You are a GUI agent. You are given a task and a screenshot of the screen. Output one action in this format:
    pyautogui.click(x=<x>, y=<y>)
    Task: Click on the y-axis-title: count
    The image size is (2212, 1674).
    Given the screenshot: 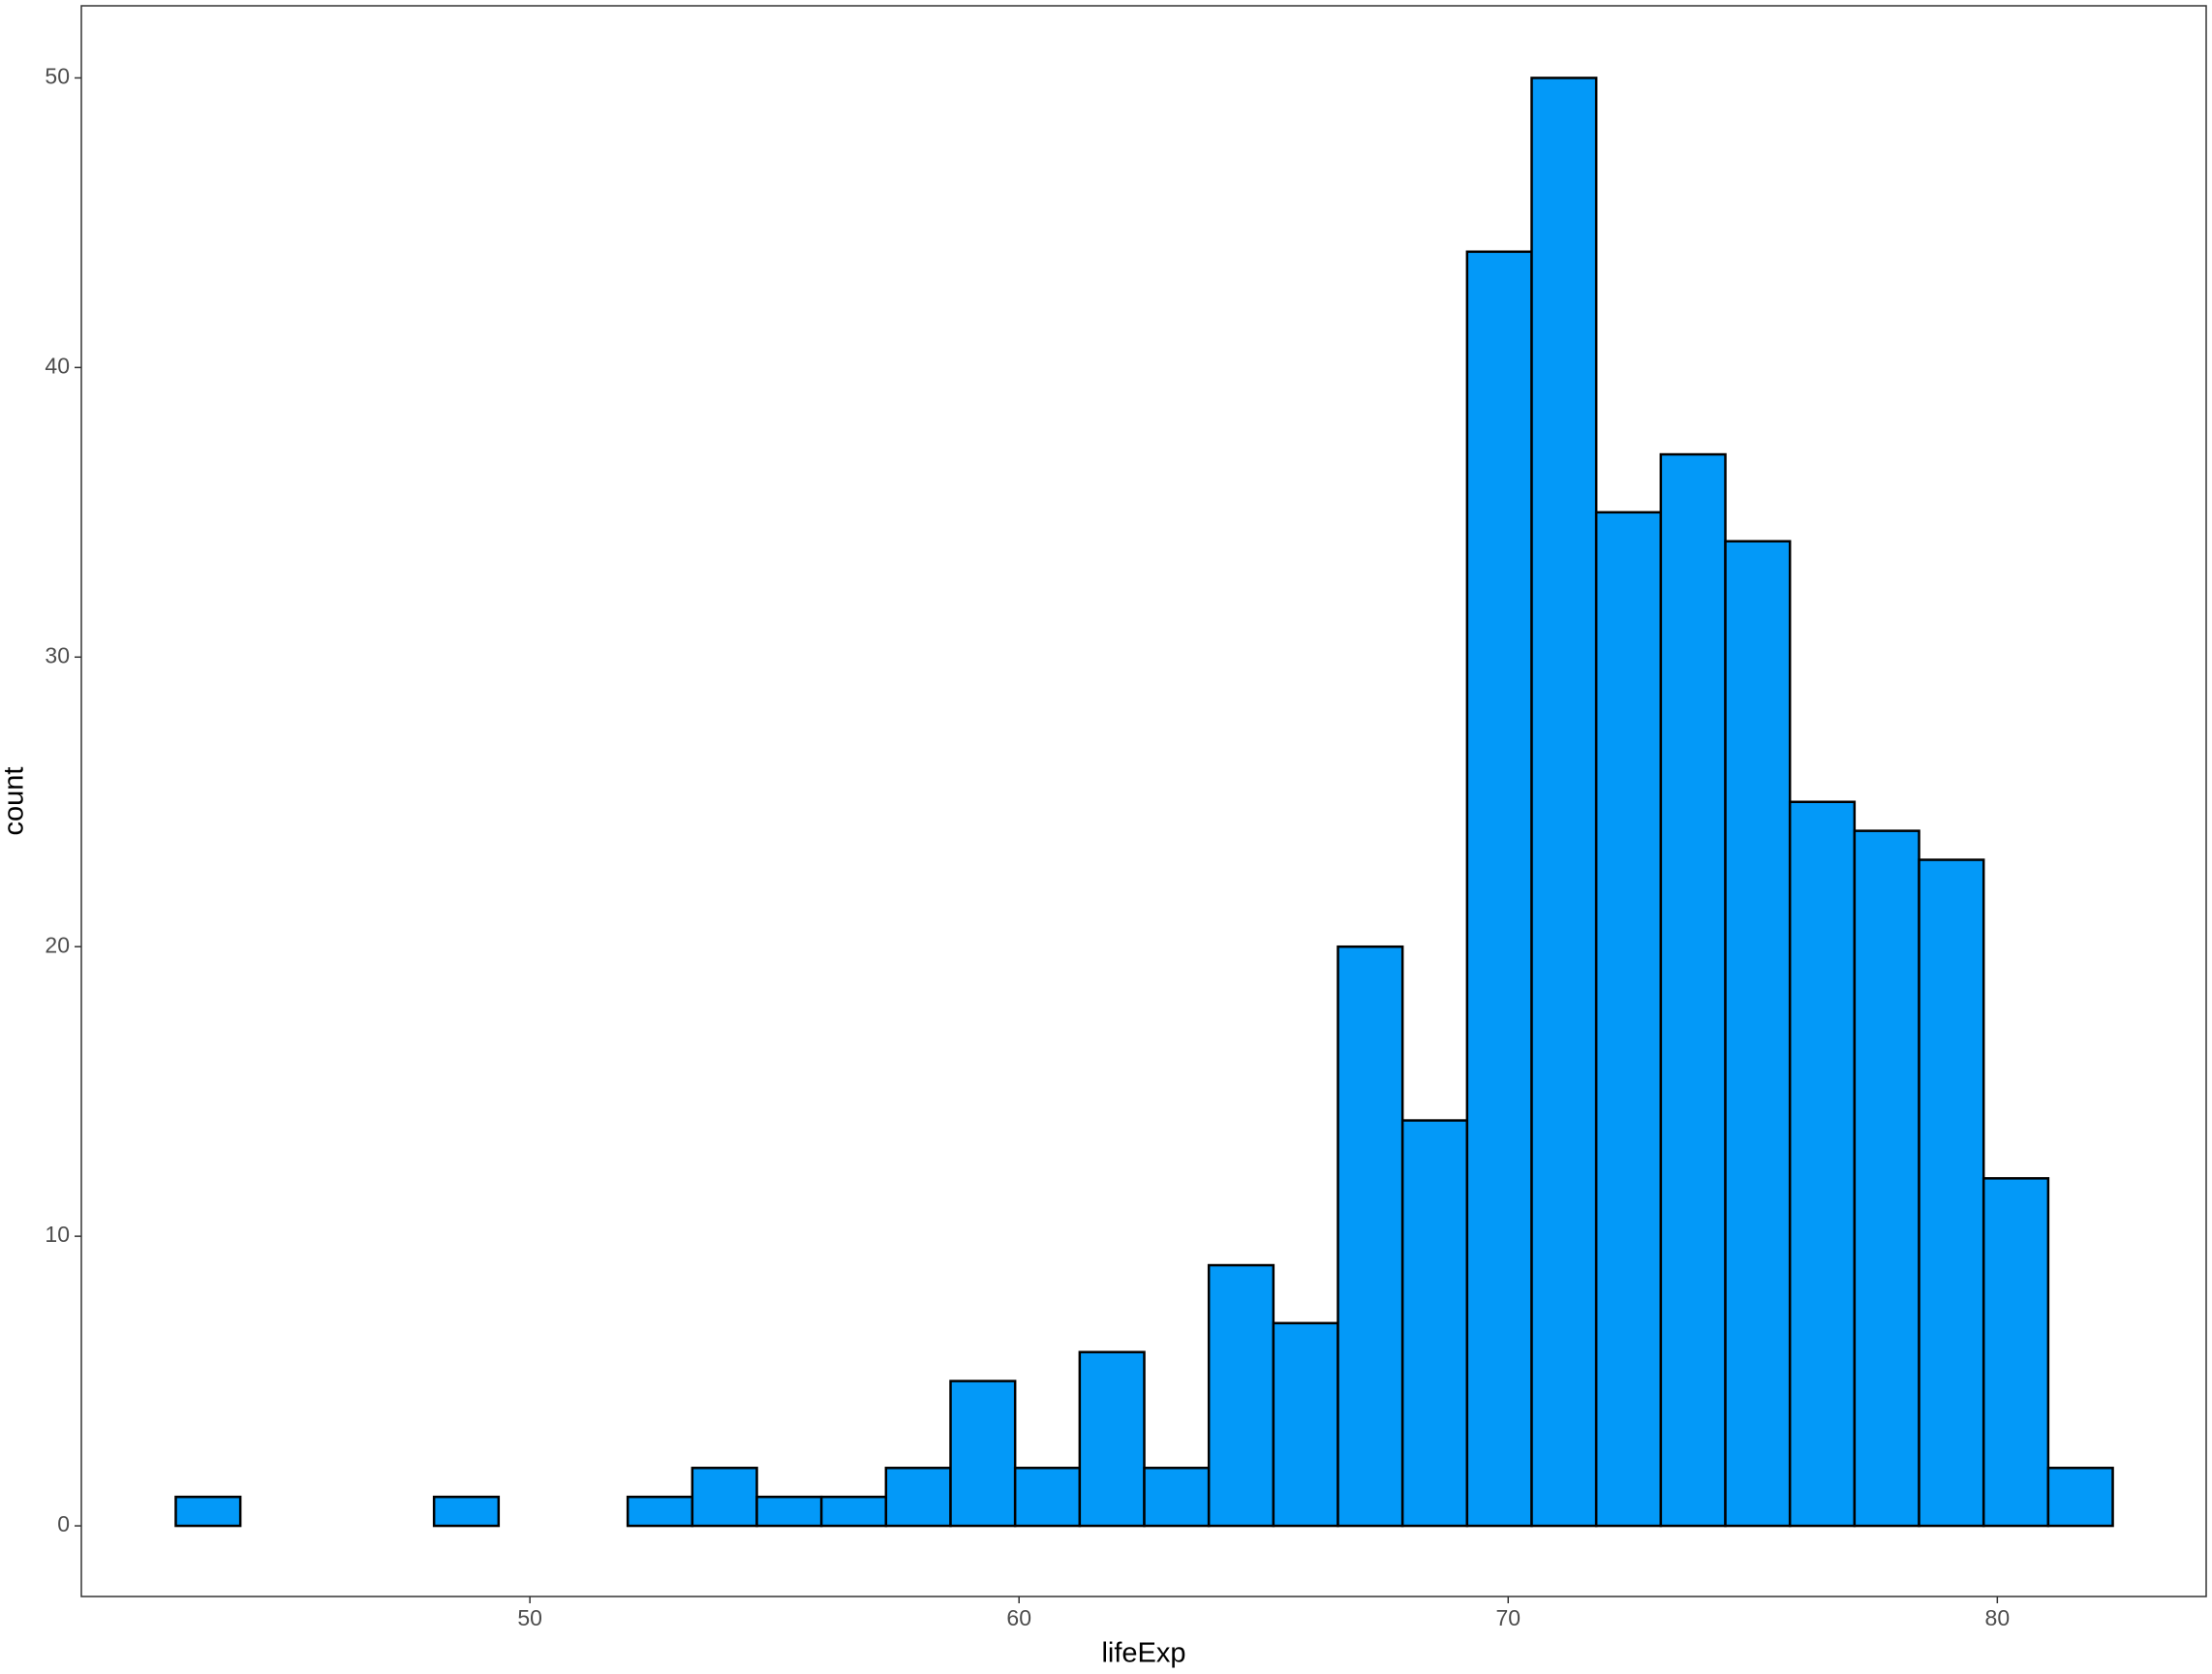 What is the action you would take?
    pyautogui.click(x=15, y=801)
    